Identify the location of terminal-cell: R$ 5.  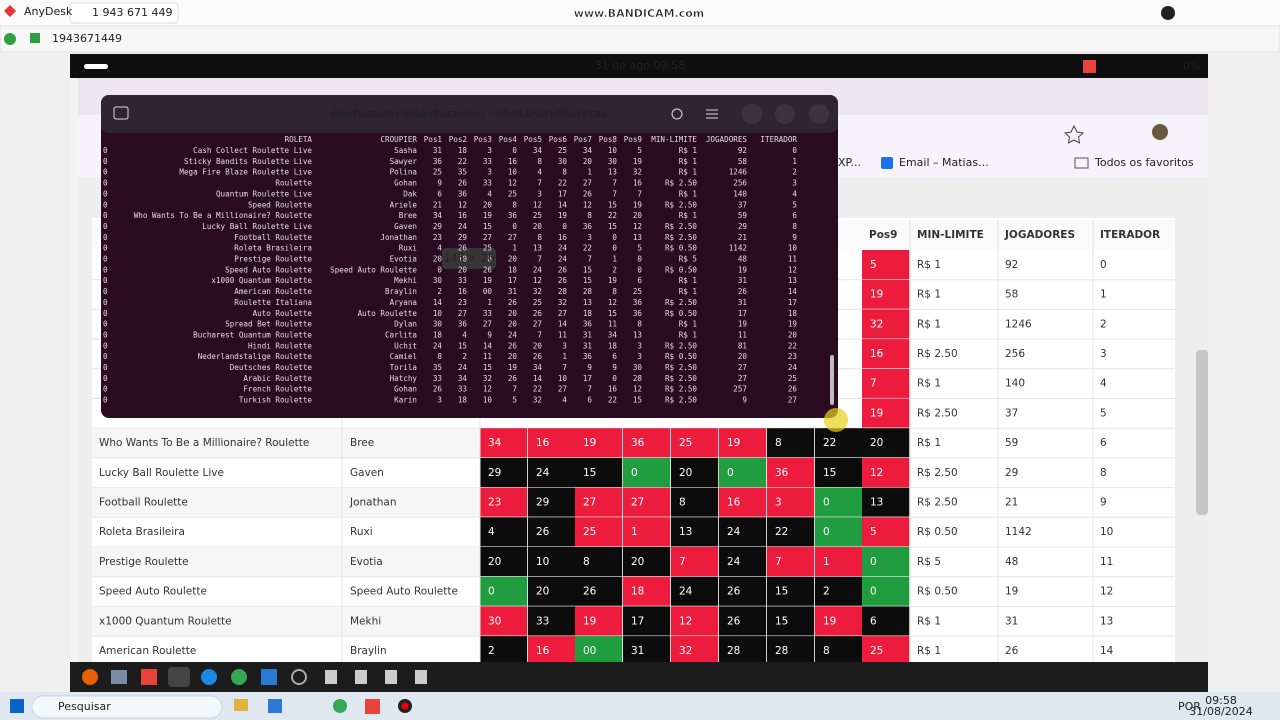
(688, 259).